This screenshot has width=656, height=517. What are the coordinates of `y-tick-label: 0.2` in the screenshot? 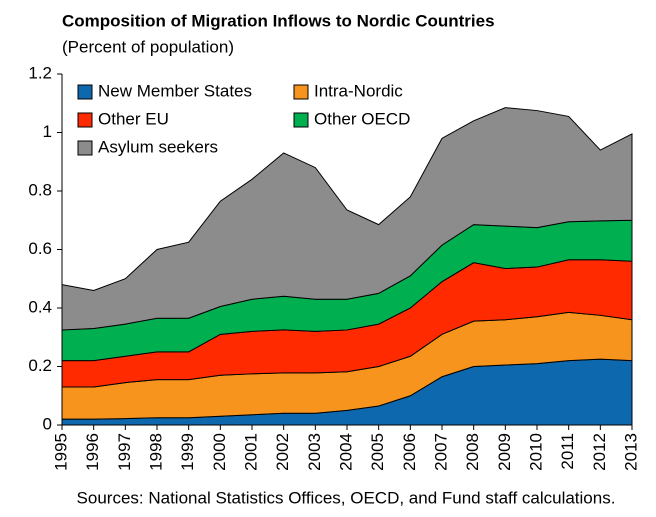 It's located at (40, 365).